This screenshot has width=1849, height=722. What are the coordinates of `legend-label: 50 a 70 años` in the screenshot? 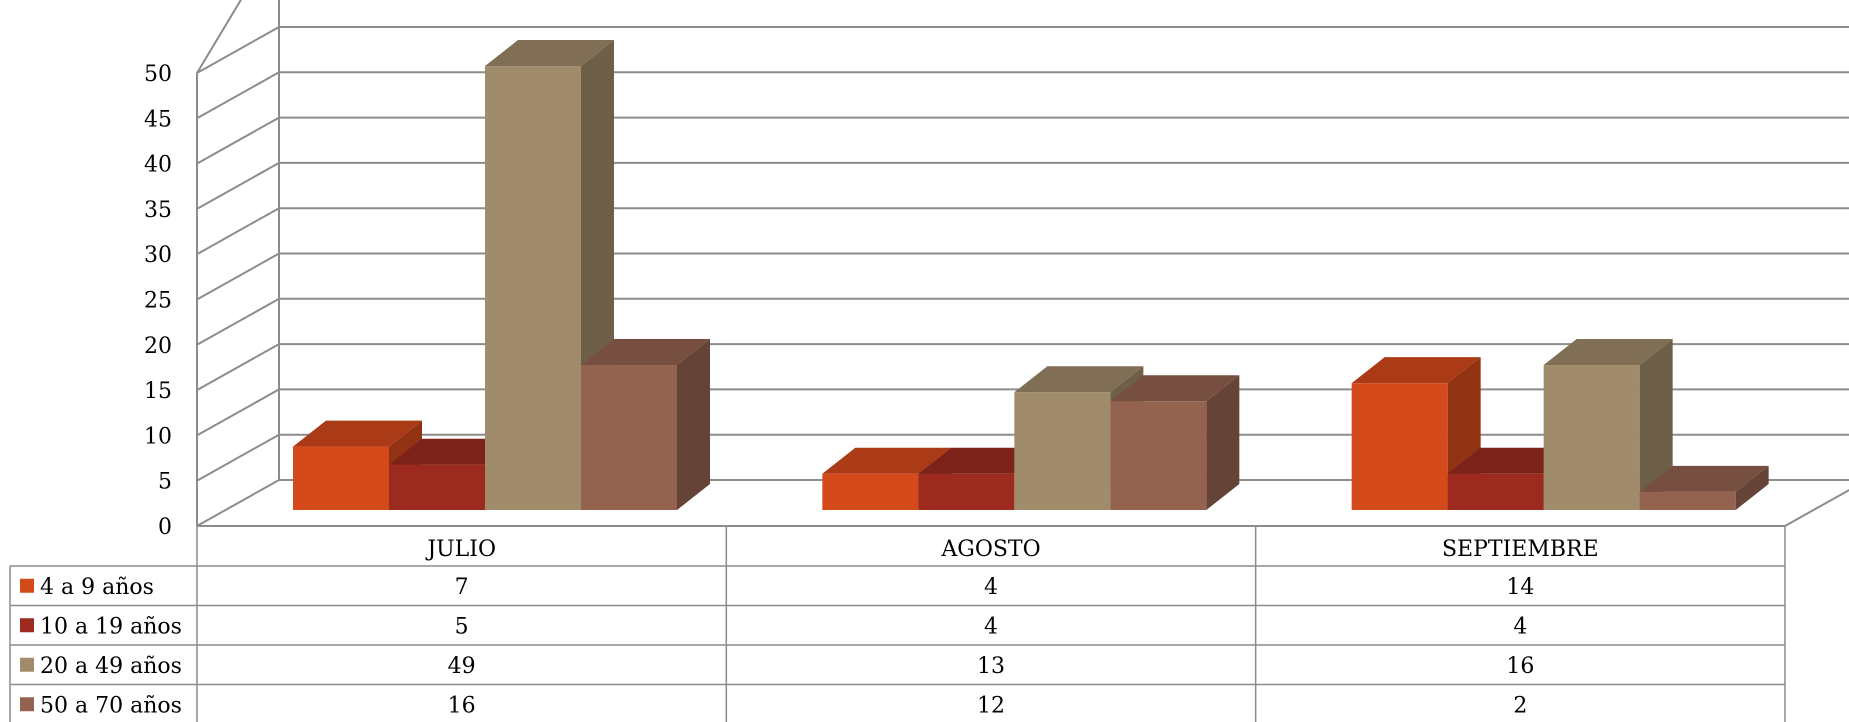 It's located at (111, 705).